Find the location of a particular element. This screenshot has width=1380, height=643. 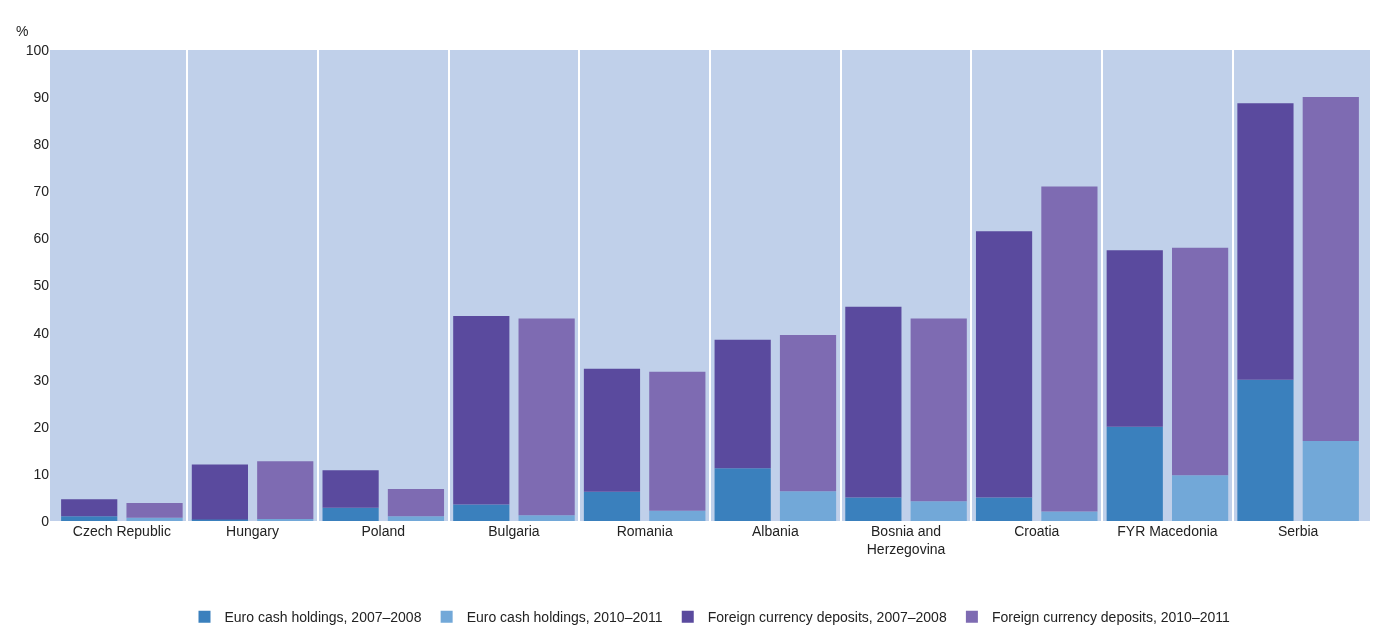

x-tick-label: Serbia is located at coordinates (1298, 531).